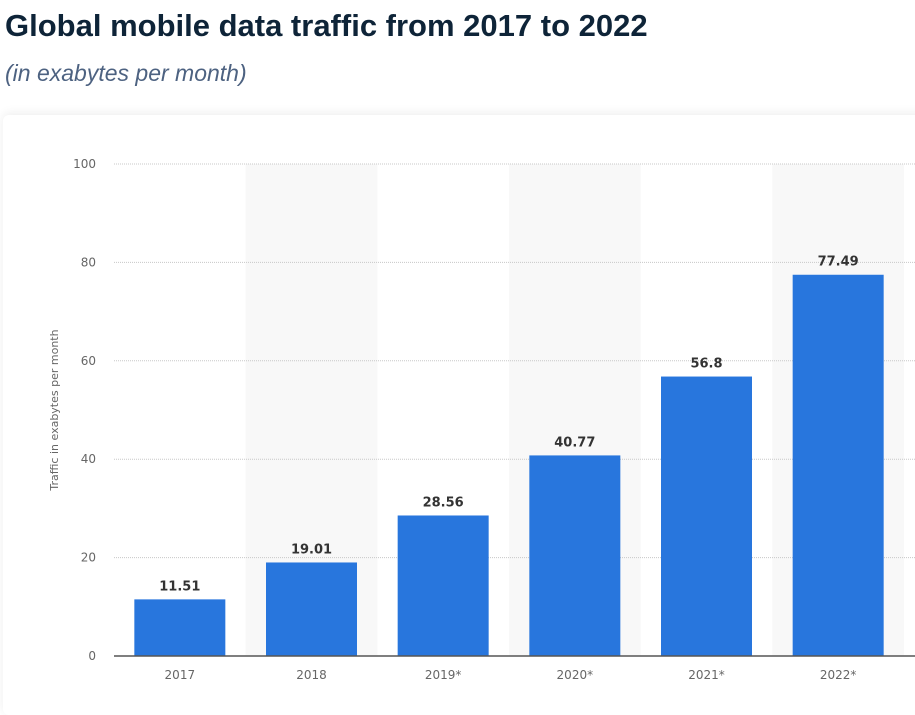  What do you see at coordinates (443, 675) in the screenshot?
I see `x-tick-label: 2019*` at bounding box center [443, 675].